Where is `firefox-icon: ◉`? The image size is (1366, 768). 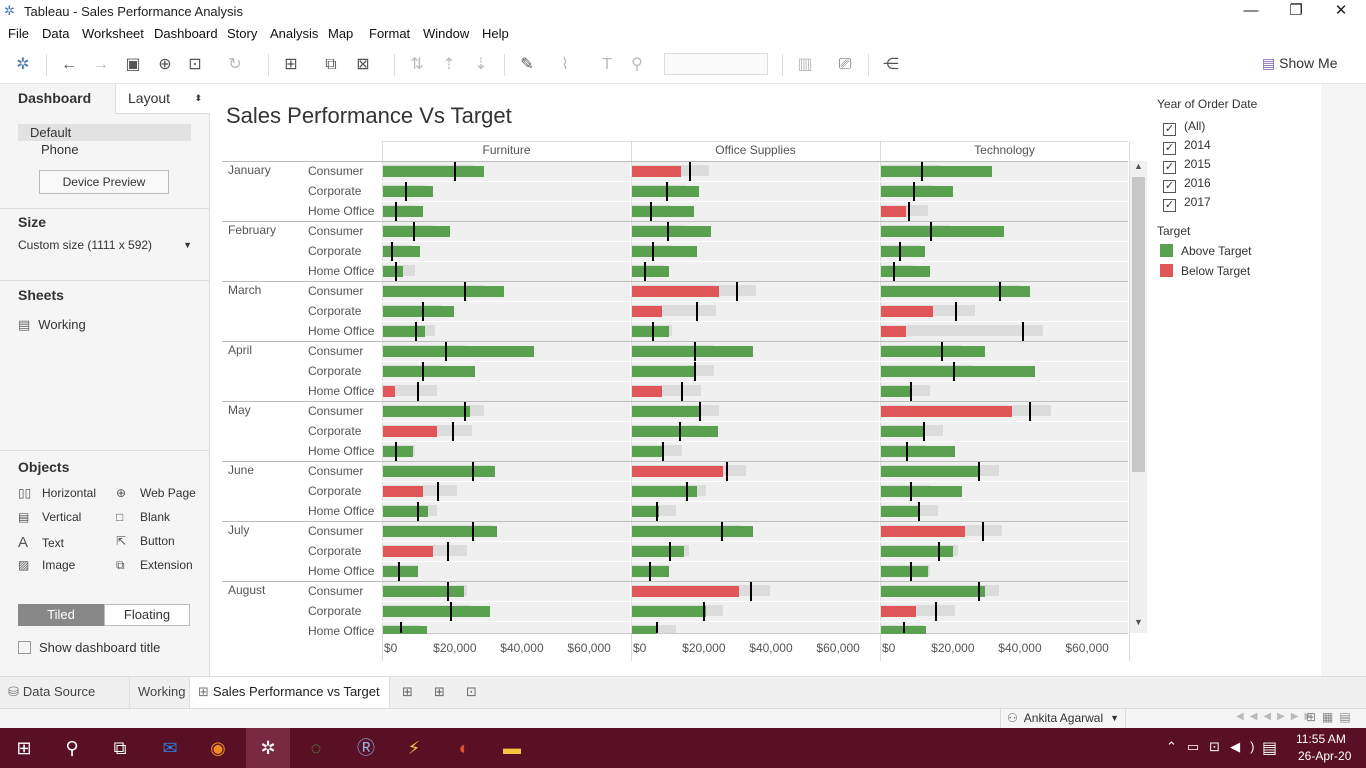
firefox-icon: ◉ is located at coordinates (218, 748).